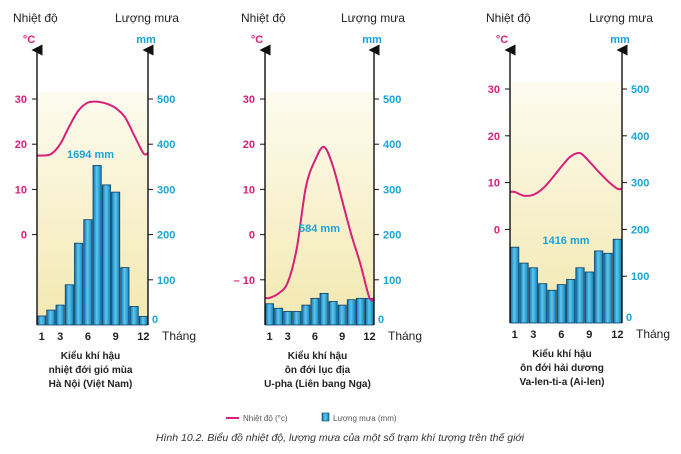 The image size is (681, 454). Describe the element at coordinates (319, 229) in the screenshot. I see `total-rainfall-label: 584 mm` at that location.